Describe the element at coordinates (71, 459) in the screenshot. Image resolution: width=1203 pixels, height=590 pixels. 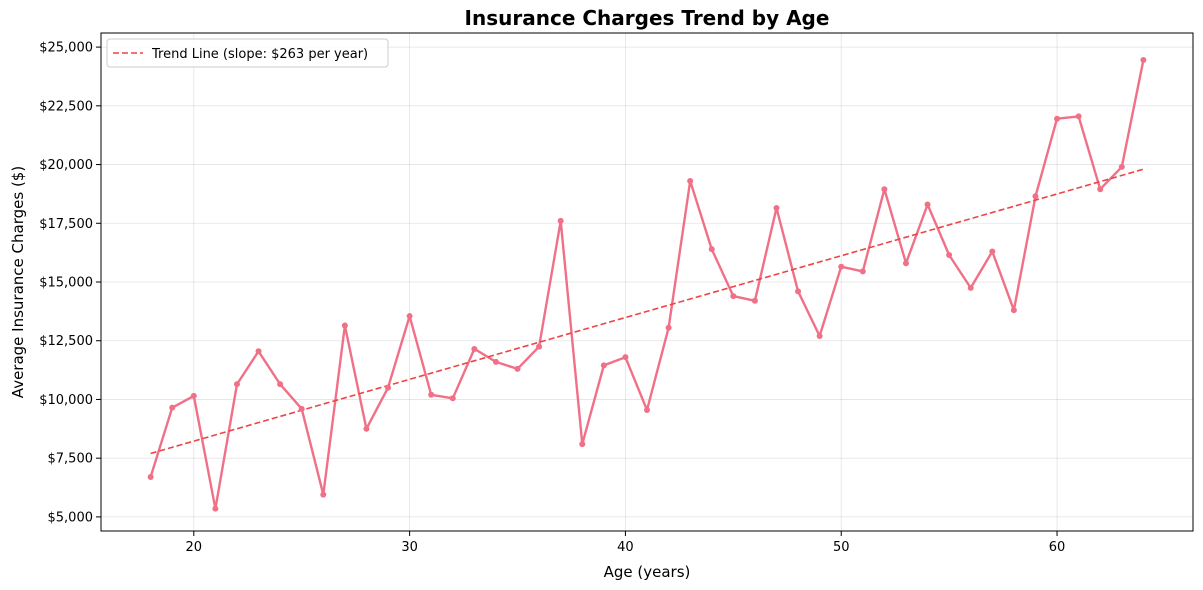
I see `y-tick-label: $7,500` at that location.